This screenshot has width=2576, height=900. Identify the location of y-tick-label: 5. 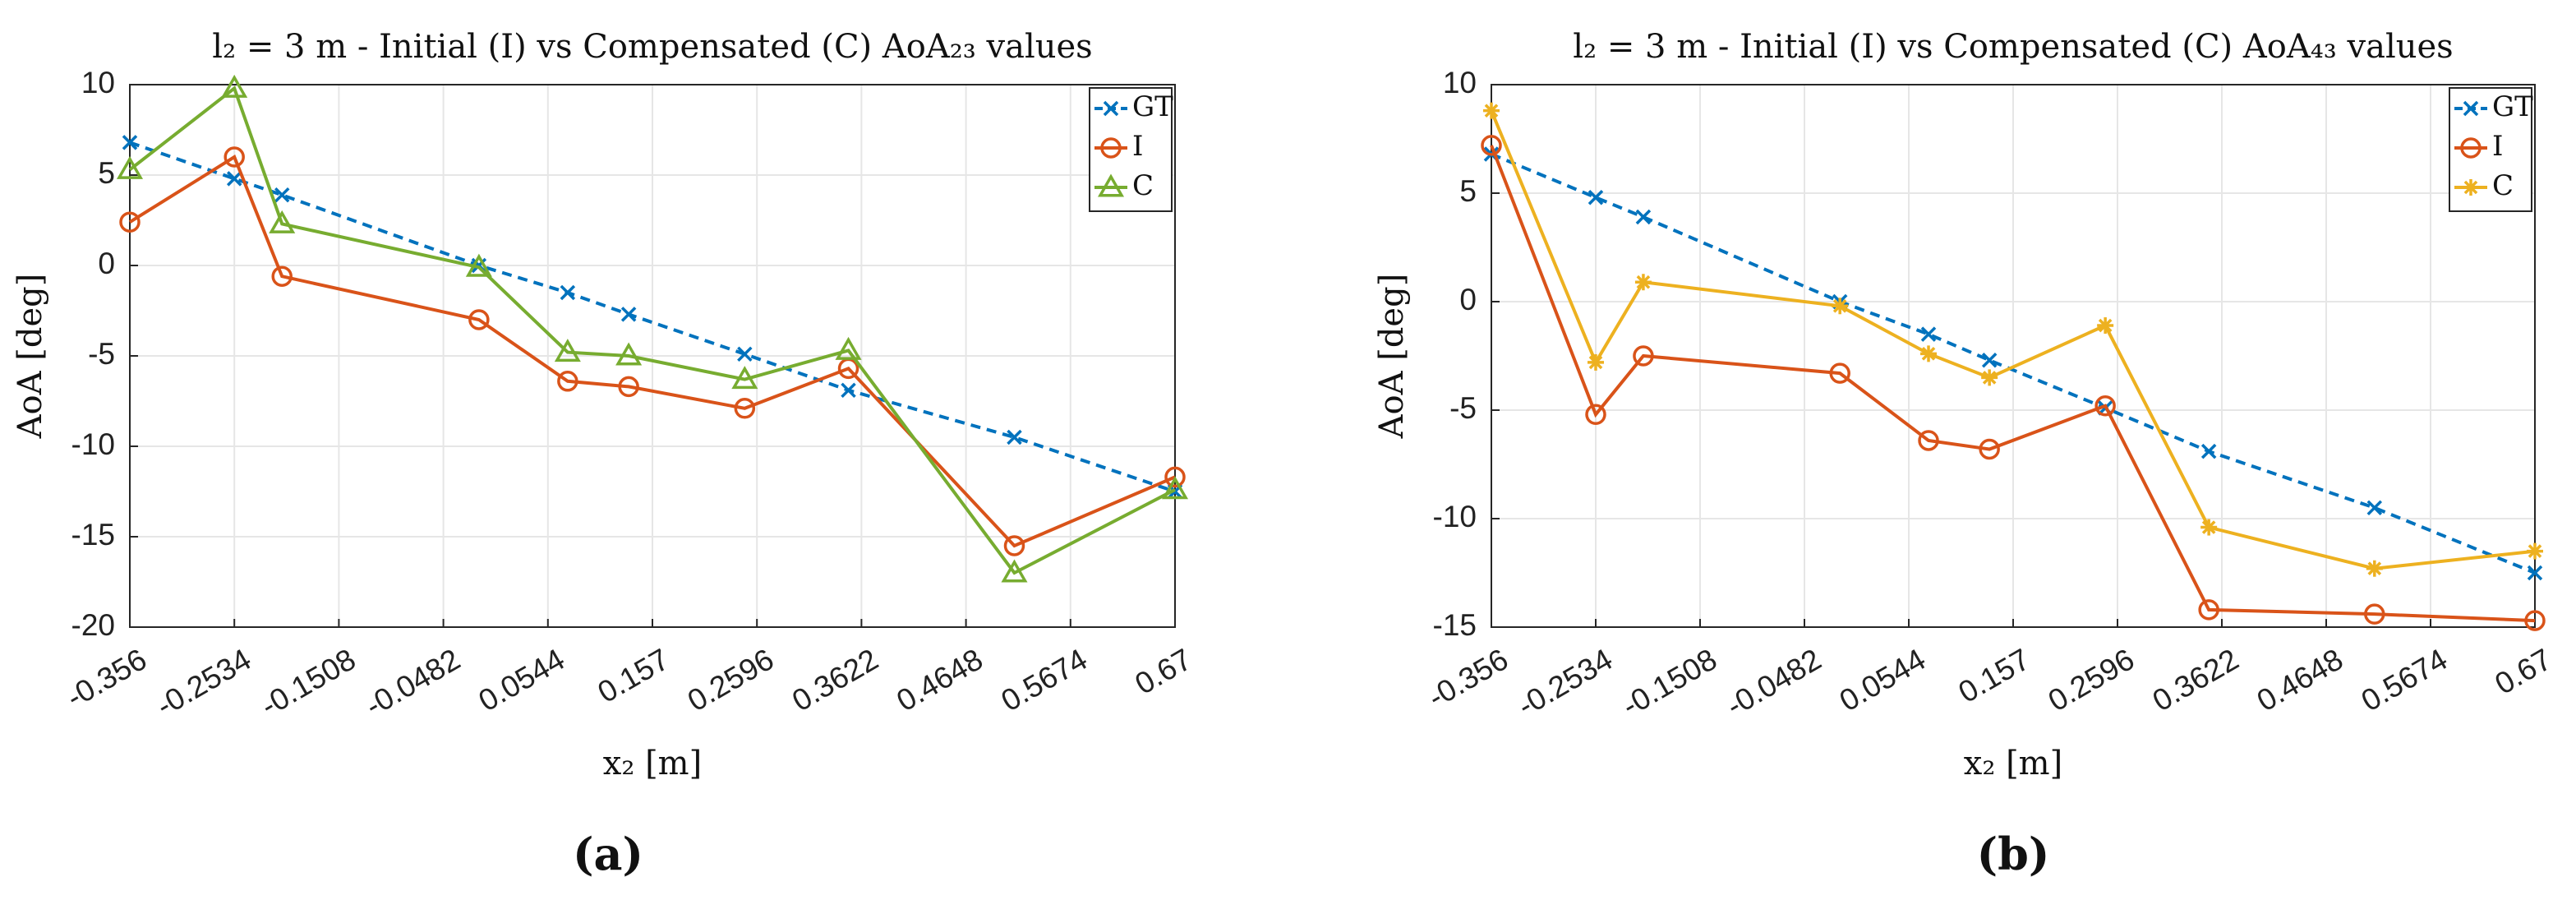
(1468, 191).